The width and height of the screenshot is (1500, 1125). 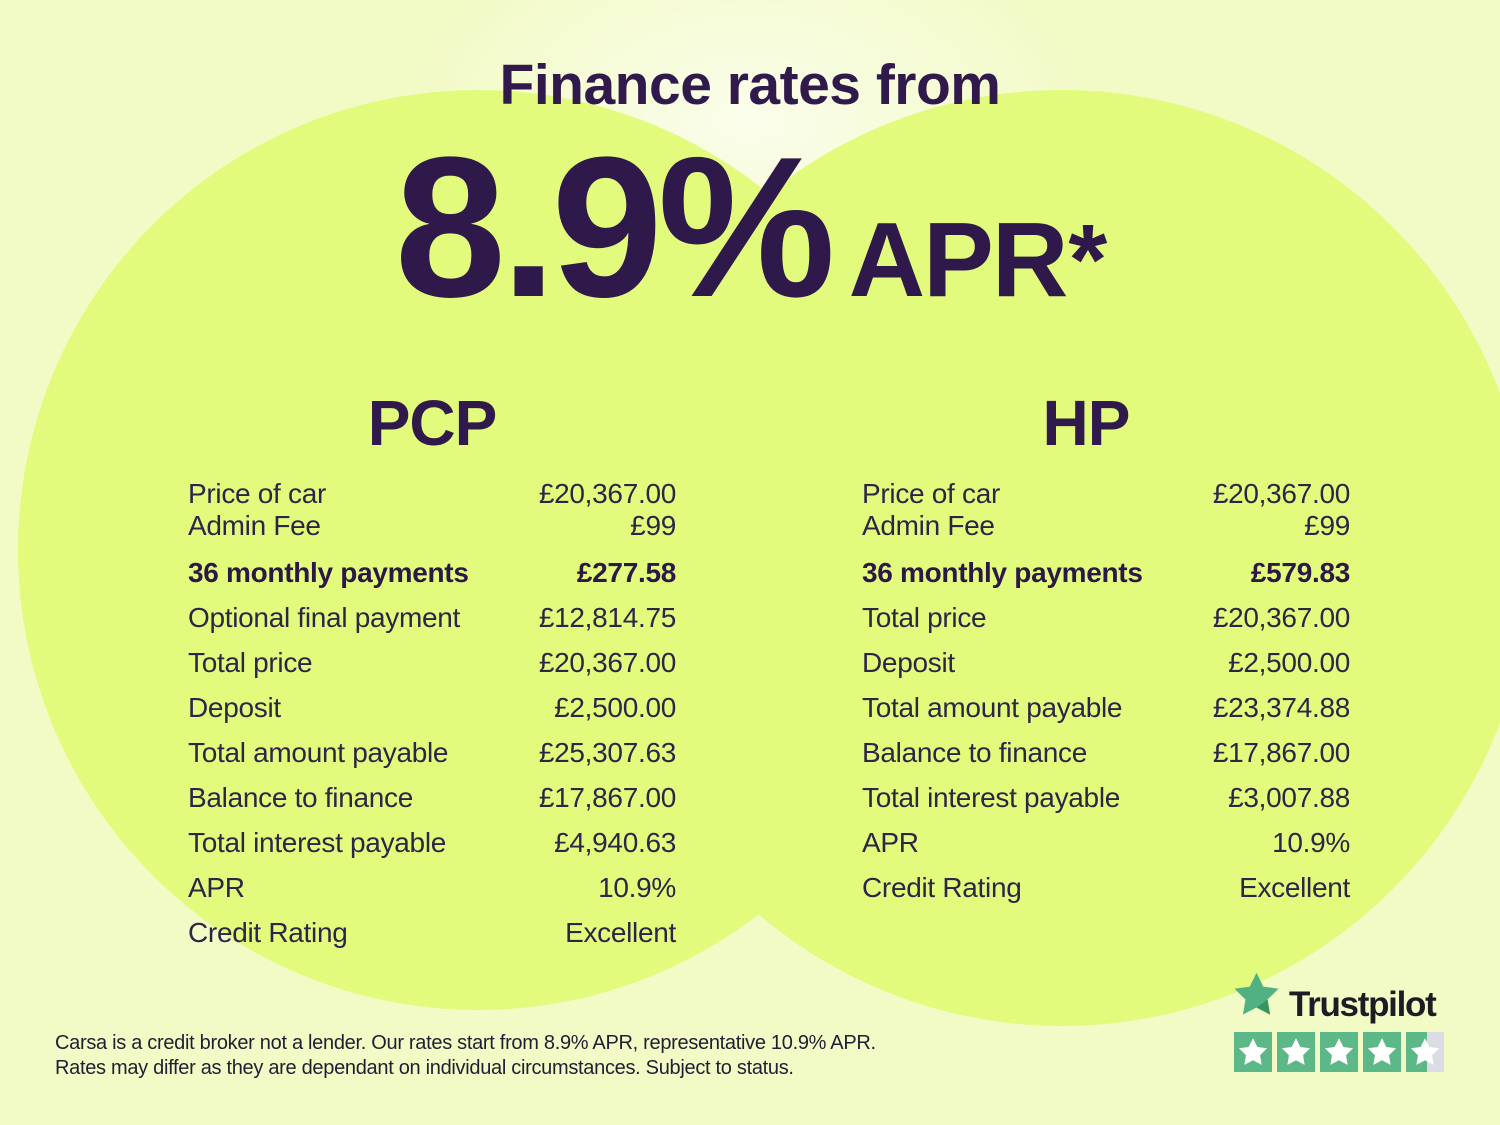 What do you see at coordinates (324, 617) in the screenshot?
I see `row-label: Optional final payment` at bounding box center [324, 617].